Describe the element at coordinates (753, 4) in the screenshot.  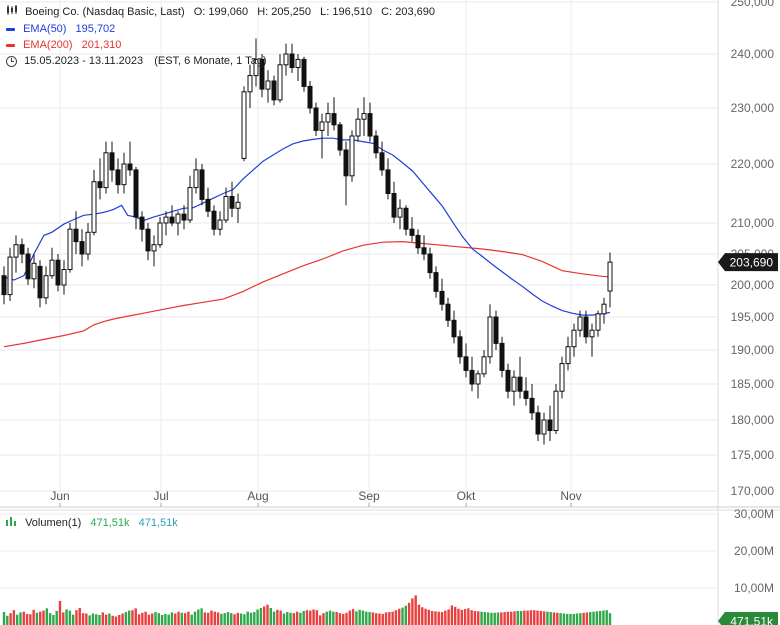
I see `price-tick-label: 250,000` at that location.